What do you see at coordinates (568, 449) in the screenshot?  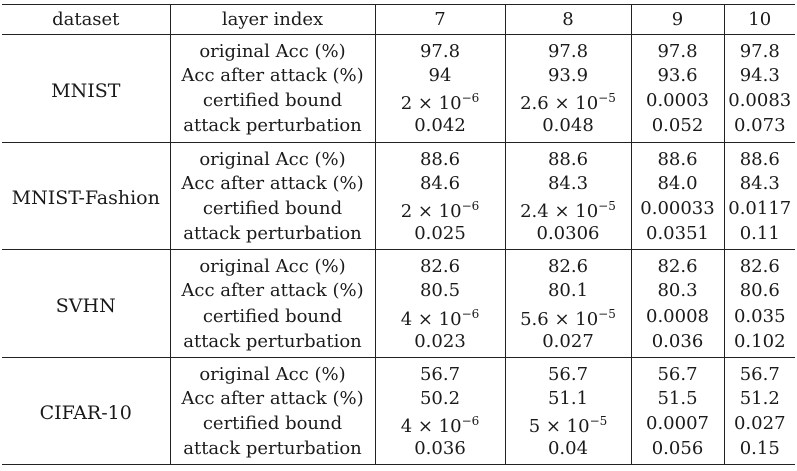 I see `value-text: 0.04` at bounding box center [568, 449].